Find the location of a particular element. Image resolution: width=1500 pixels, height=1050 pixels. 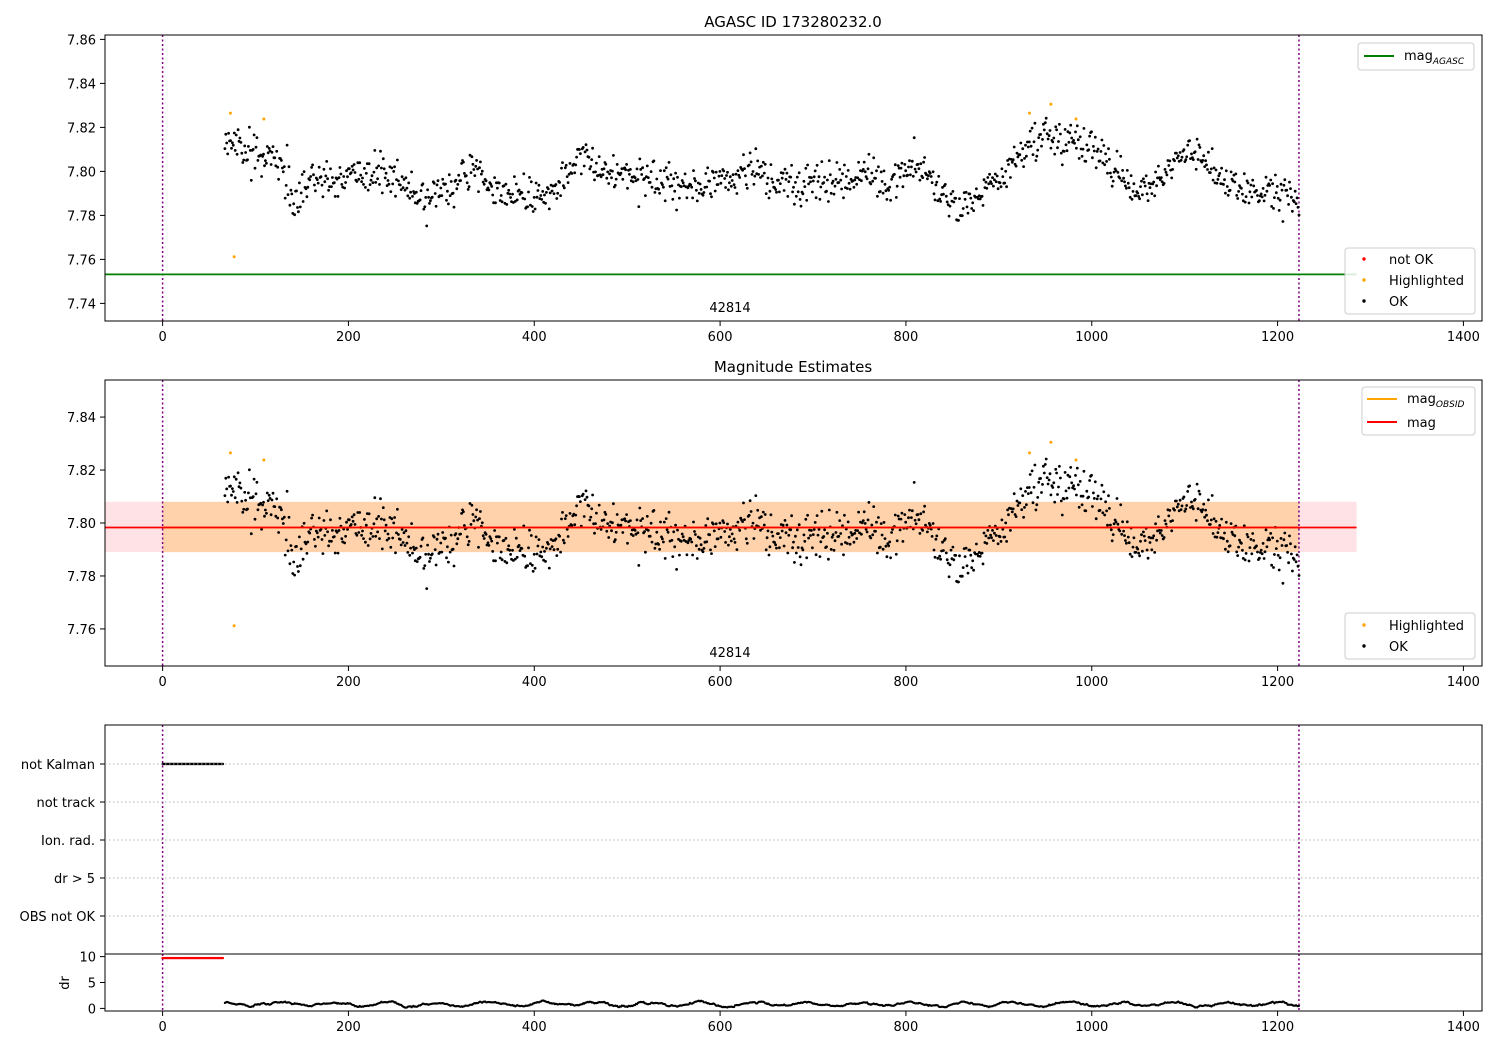

y-tick-agasc-1: 7.76 is located at coordinates (86, 260).